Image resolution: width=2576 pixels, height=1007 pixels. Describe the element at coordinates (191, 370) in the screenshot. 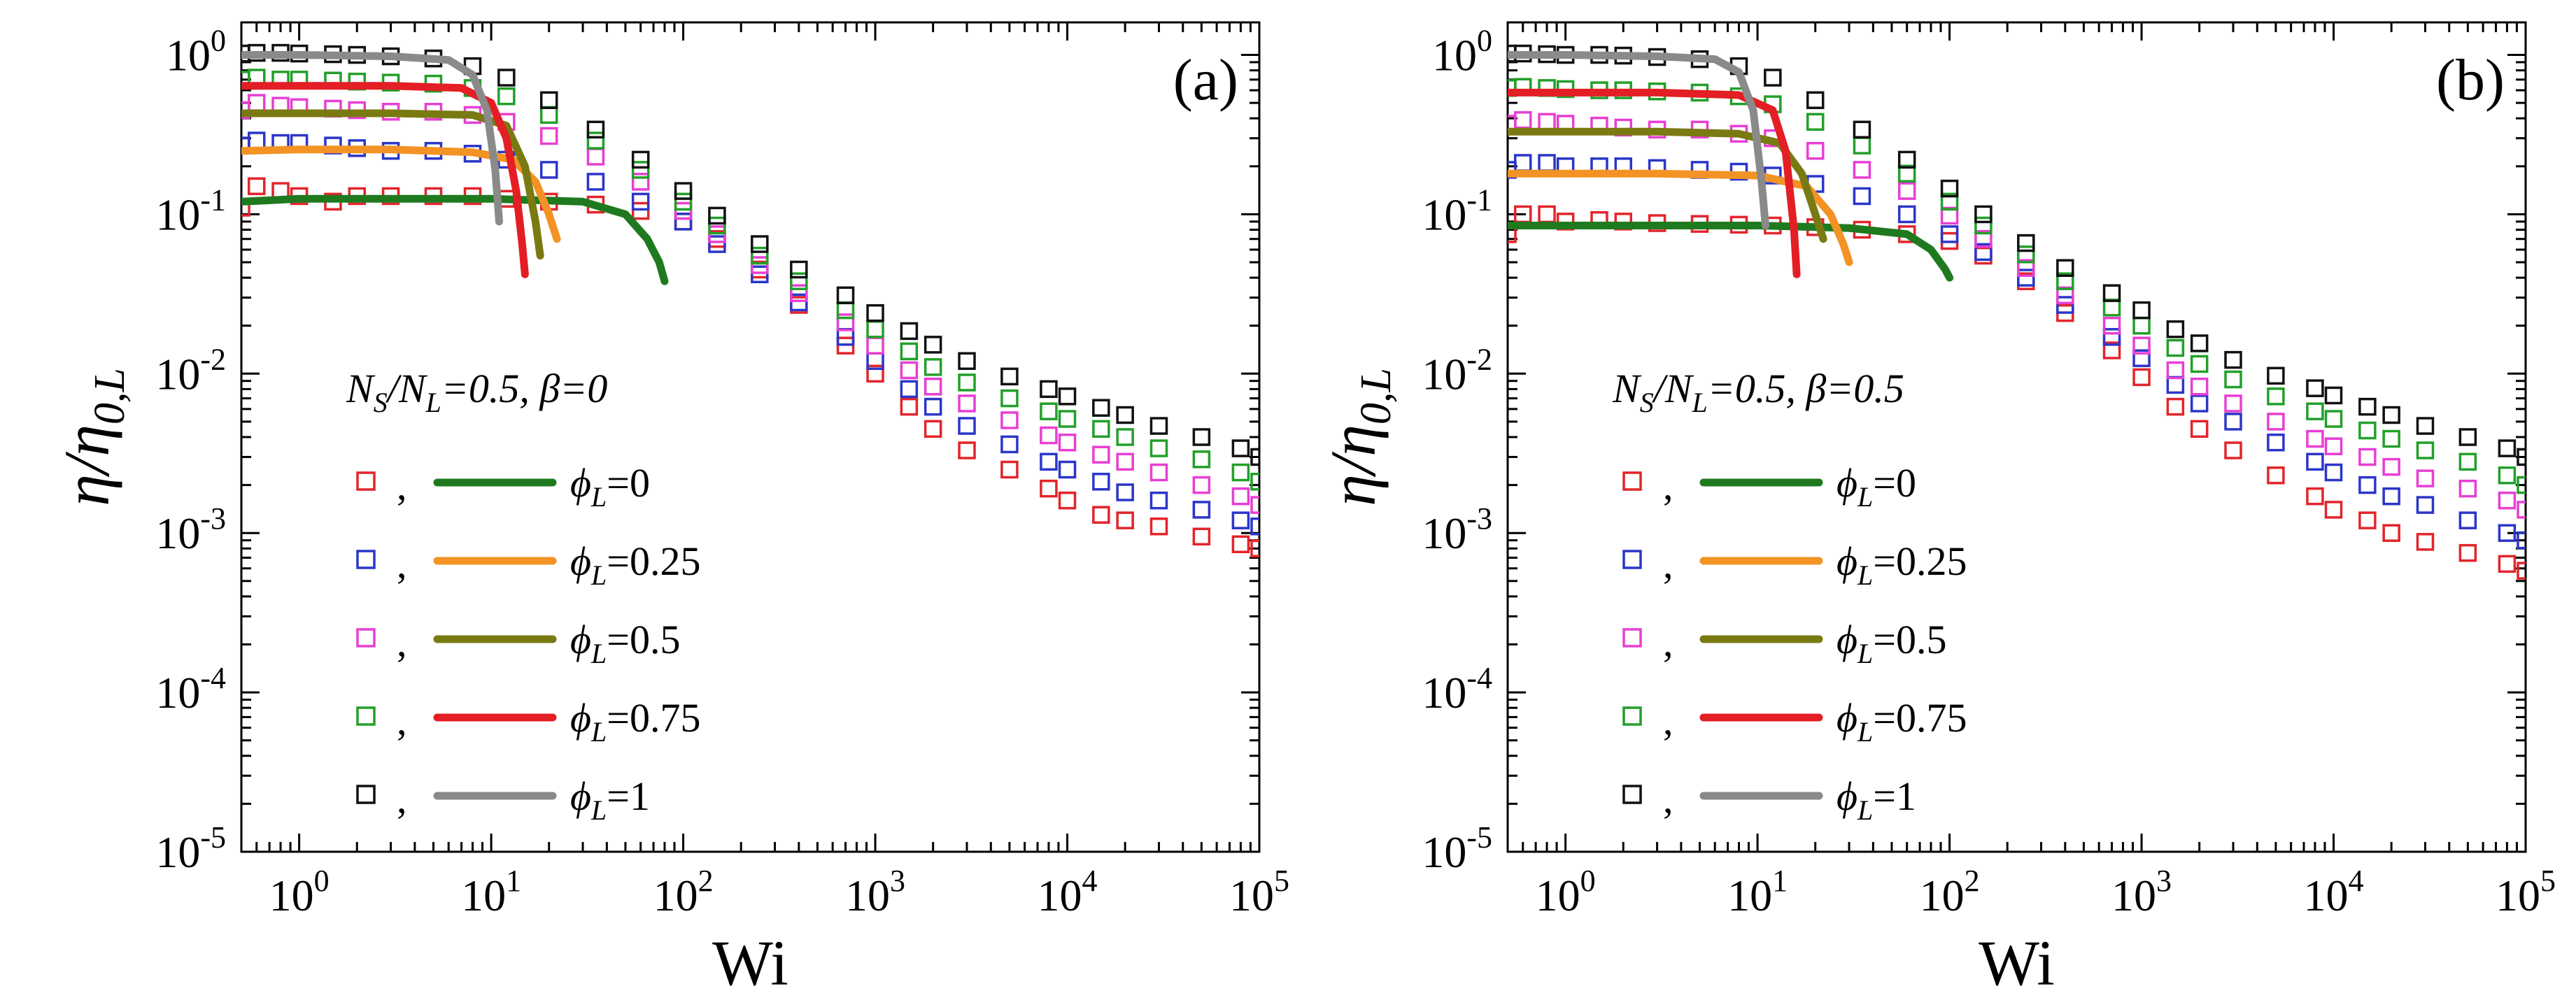

I see `y-tick-label: 10⁻²` at that location.